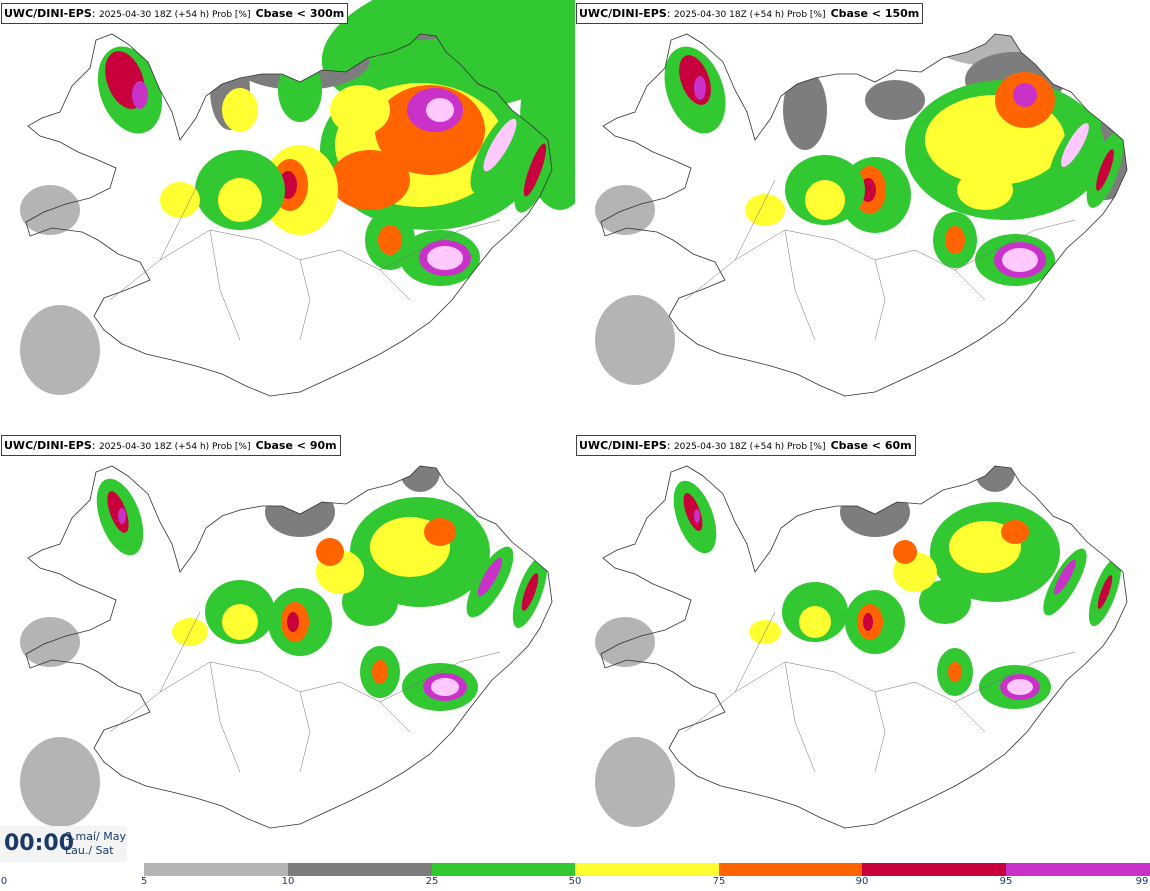 The width and height of the screenshot is (1150, 891). I want to click on valid-time-date: 3.maí/ May Lau./ Sat, so click(95, 844).